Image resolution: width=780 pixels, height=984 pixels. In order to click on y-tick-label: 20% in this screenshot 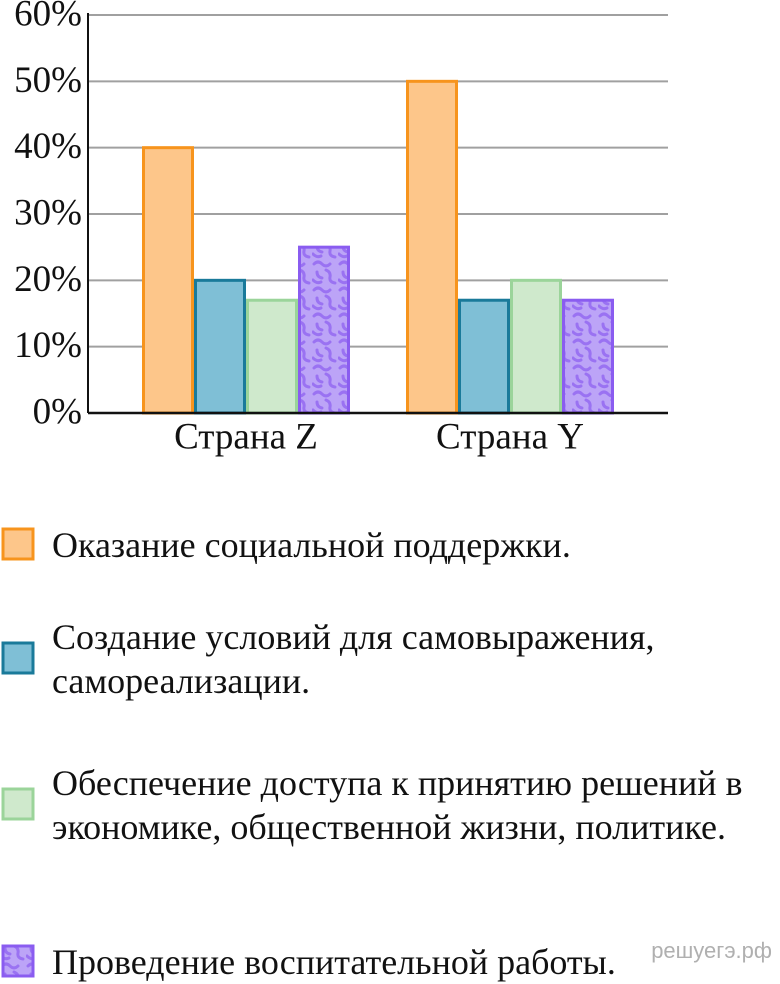, I will do `click(48, 279)`.